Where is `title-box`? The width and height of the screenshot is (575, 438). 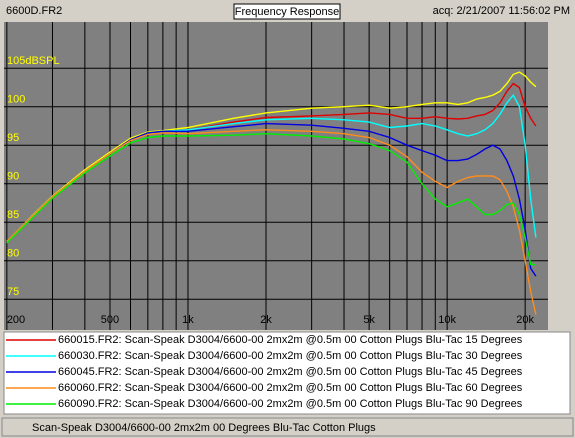
title-box is located at coordinates (287, 11).